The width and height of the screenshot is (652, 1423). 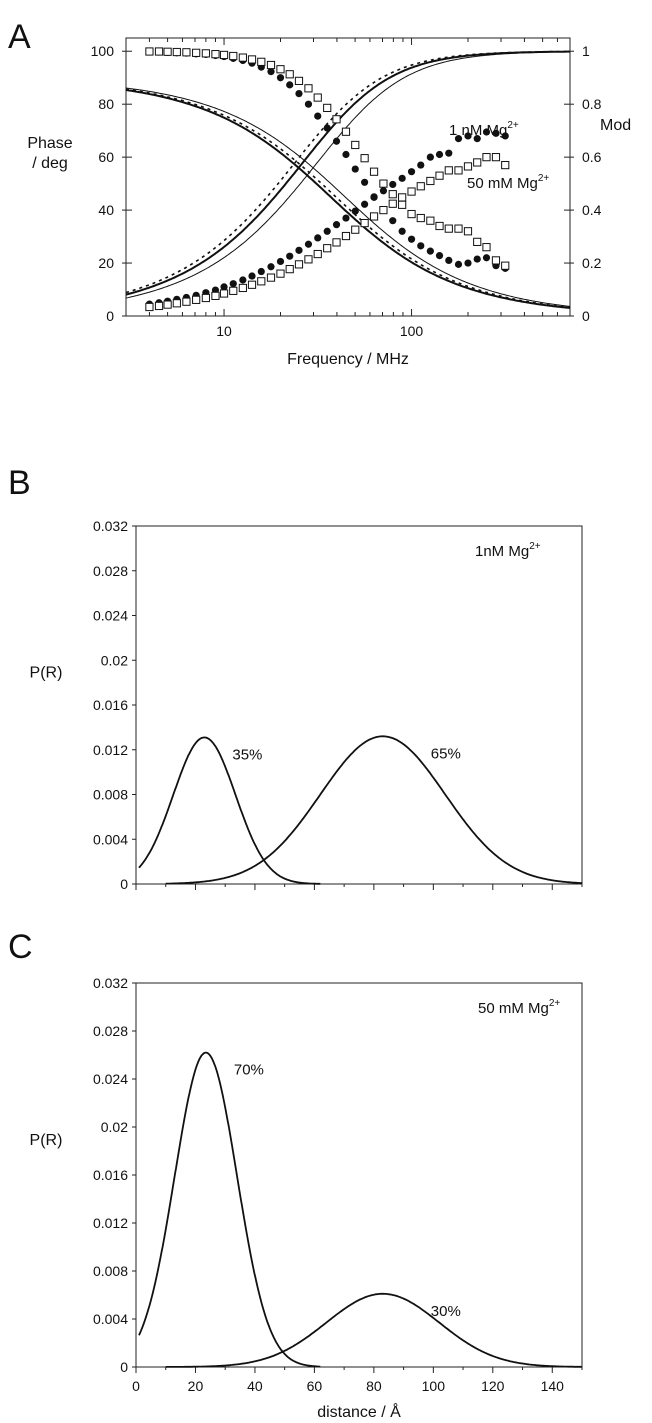 I want to click on y2-tick-label-a: 0.2, so click(x=592, y=263).